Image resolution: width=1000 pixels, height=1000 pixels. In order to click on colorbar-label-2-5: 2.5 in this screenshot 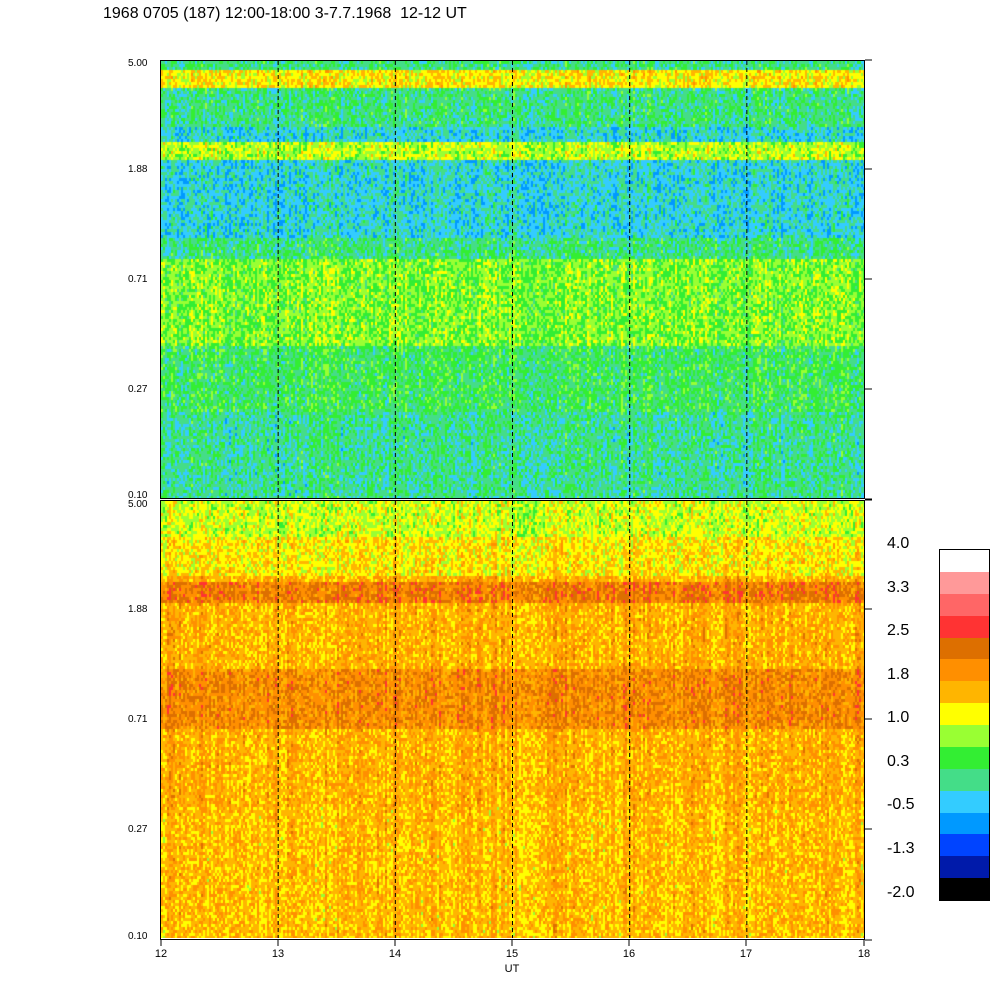, I will do `click(898, 630)`.